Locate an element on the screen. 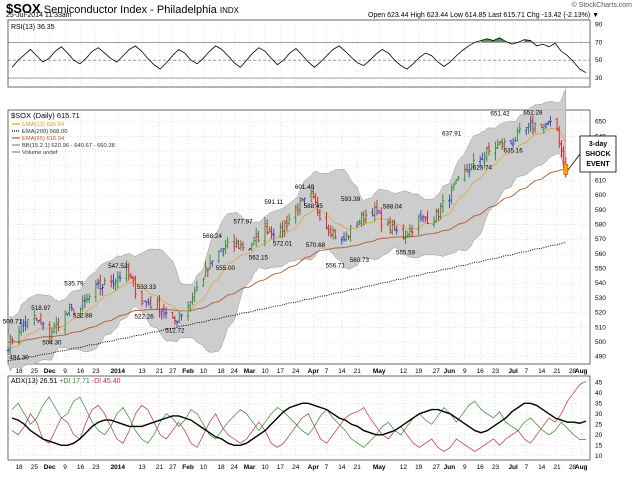  price-annotation: 560.73 is located at coordinates (360, 260).